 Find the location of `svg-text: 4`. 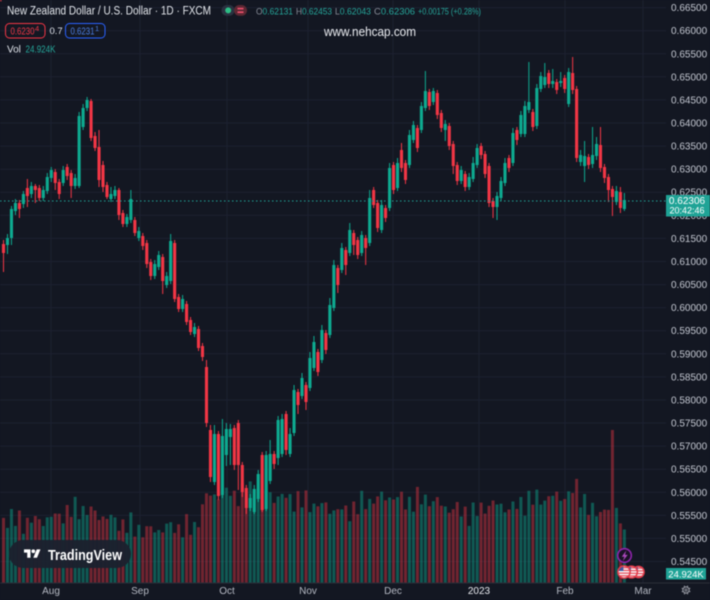

svg-text: 4 is located at coordinates (37, 28).